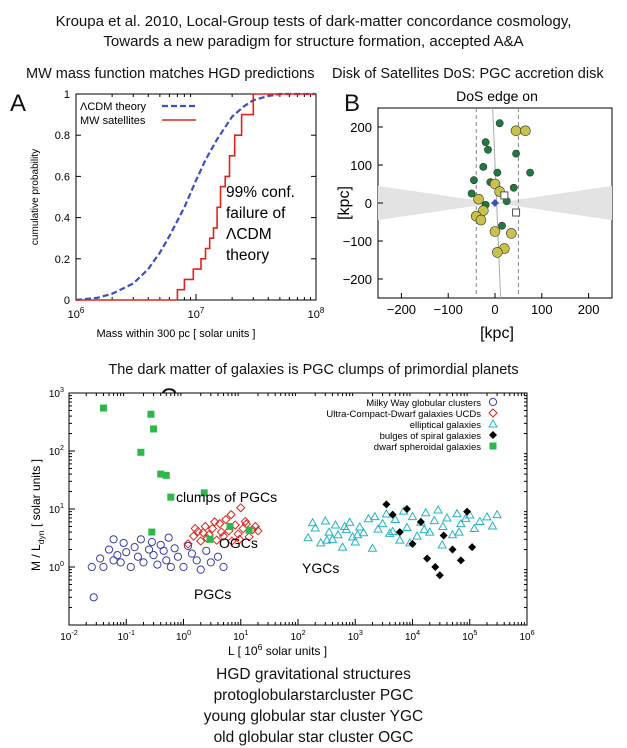 The width and height of the screenshot is (627, 748). I want to click on chart-b-xtick-label: −200, so click(401, 309).